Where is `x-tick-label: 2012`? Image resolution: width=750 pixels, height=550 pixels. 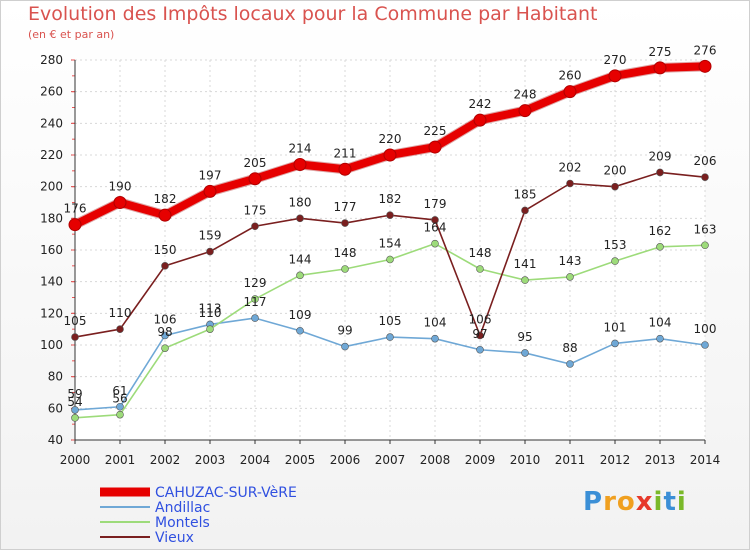
x-tick-label: 2012 is located at coordinates (615, 460).